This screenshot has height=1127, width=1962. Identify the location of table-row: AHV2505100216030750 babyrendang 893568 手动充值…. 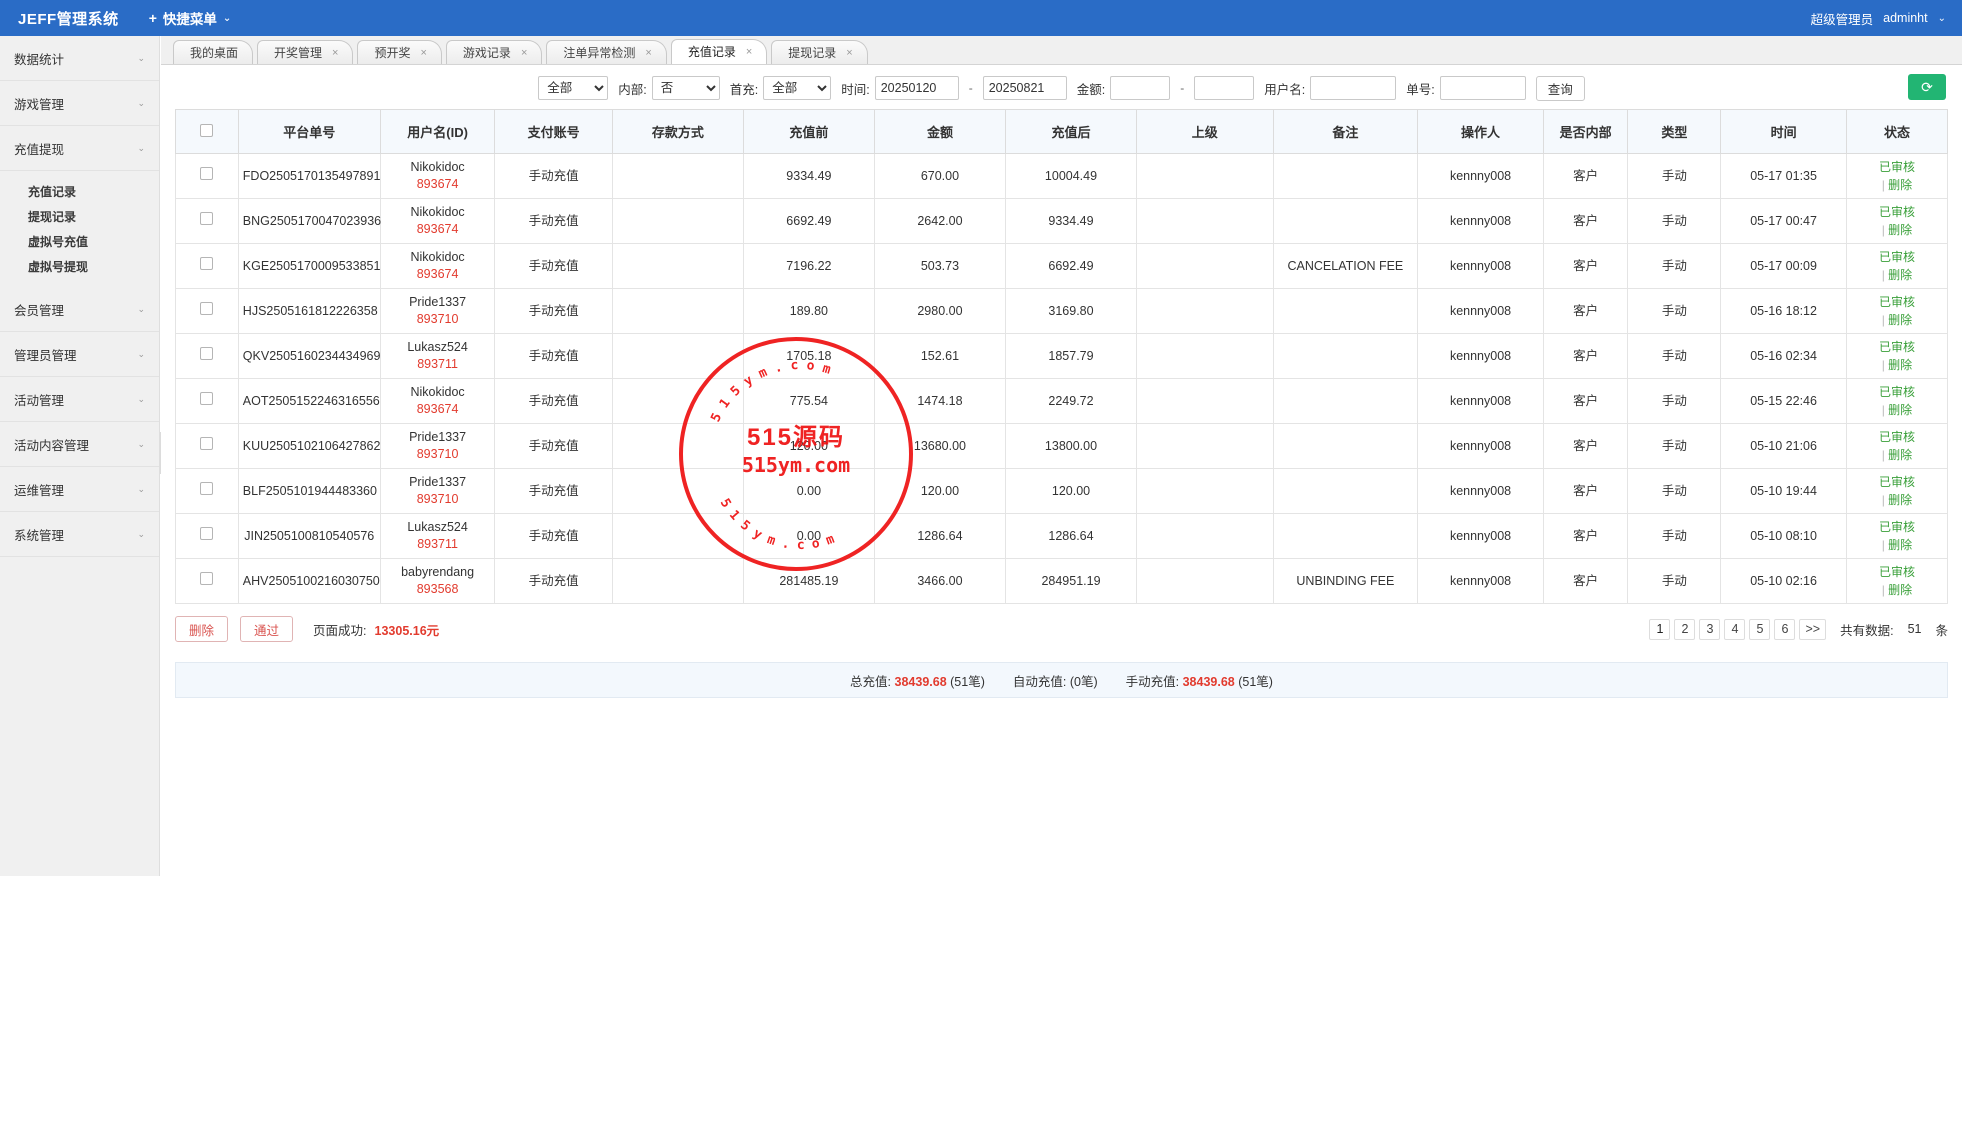
(1062, 581).